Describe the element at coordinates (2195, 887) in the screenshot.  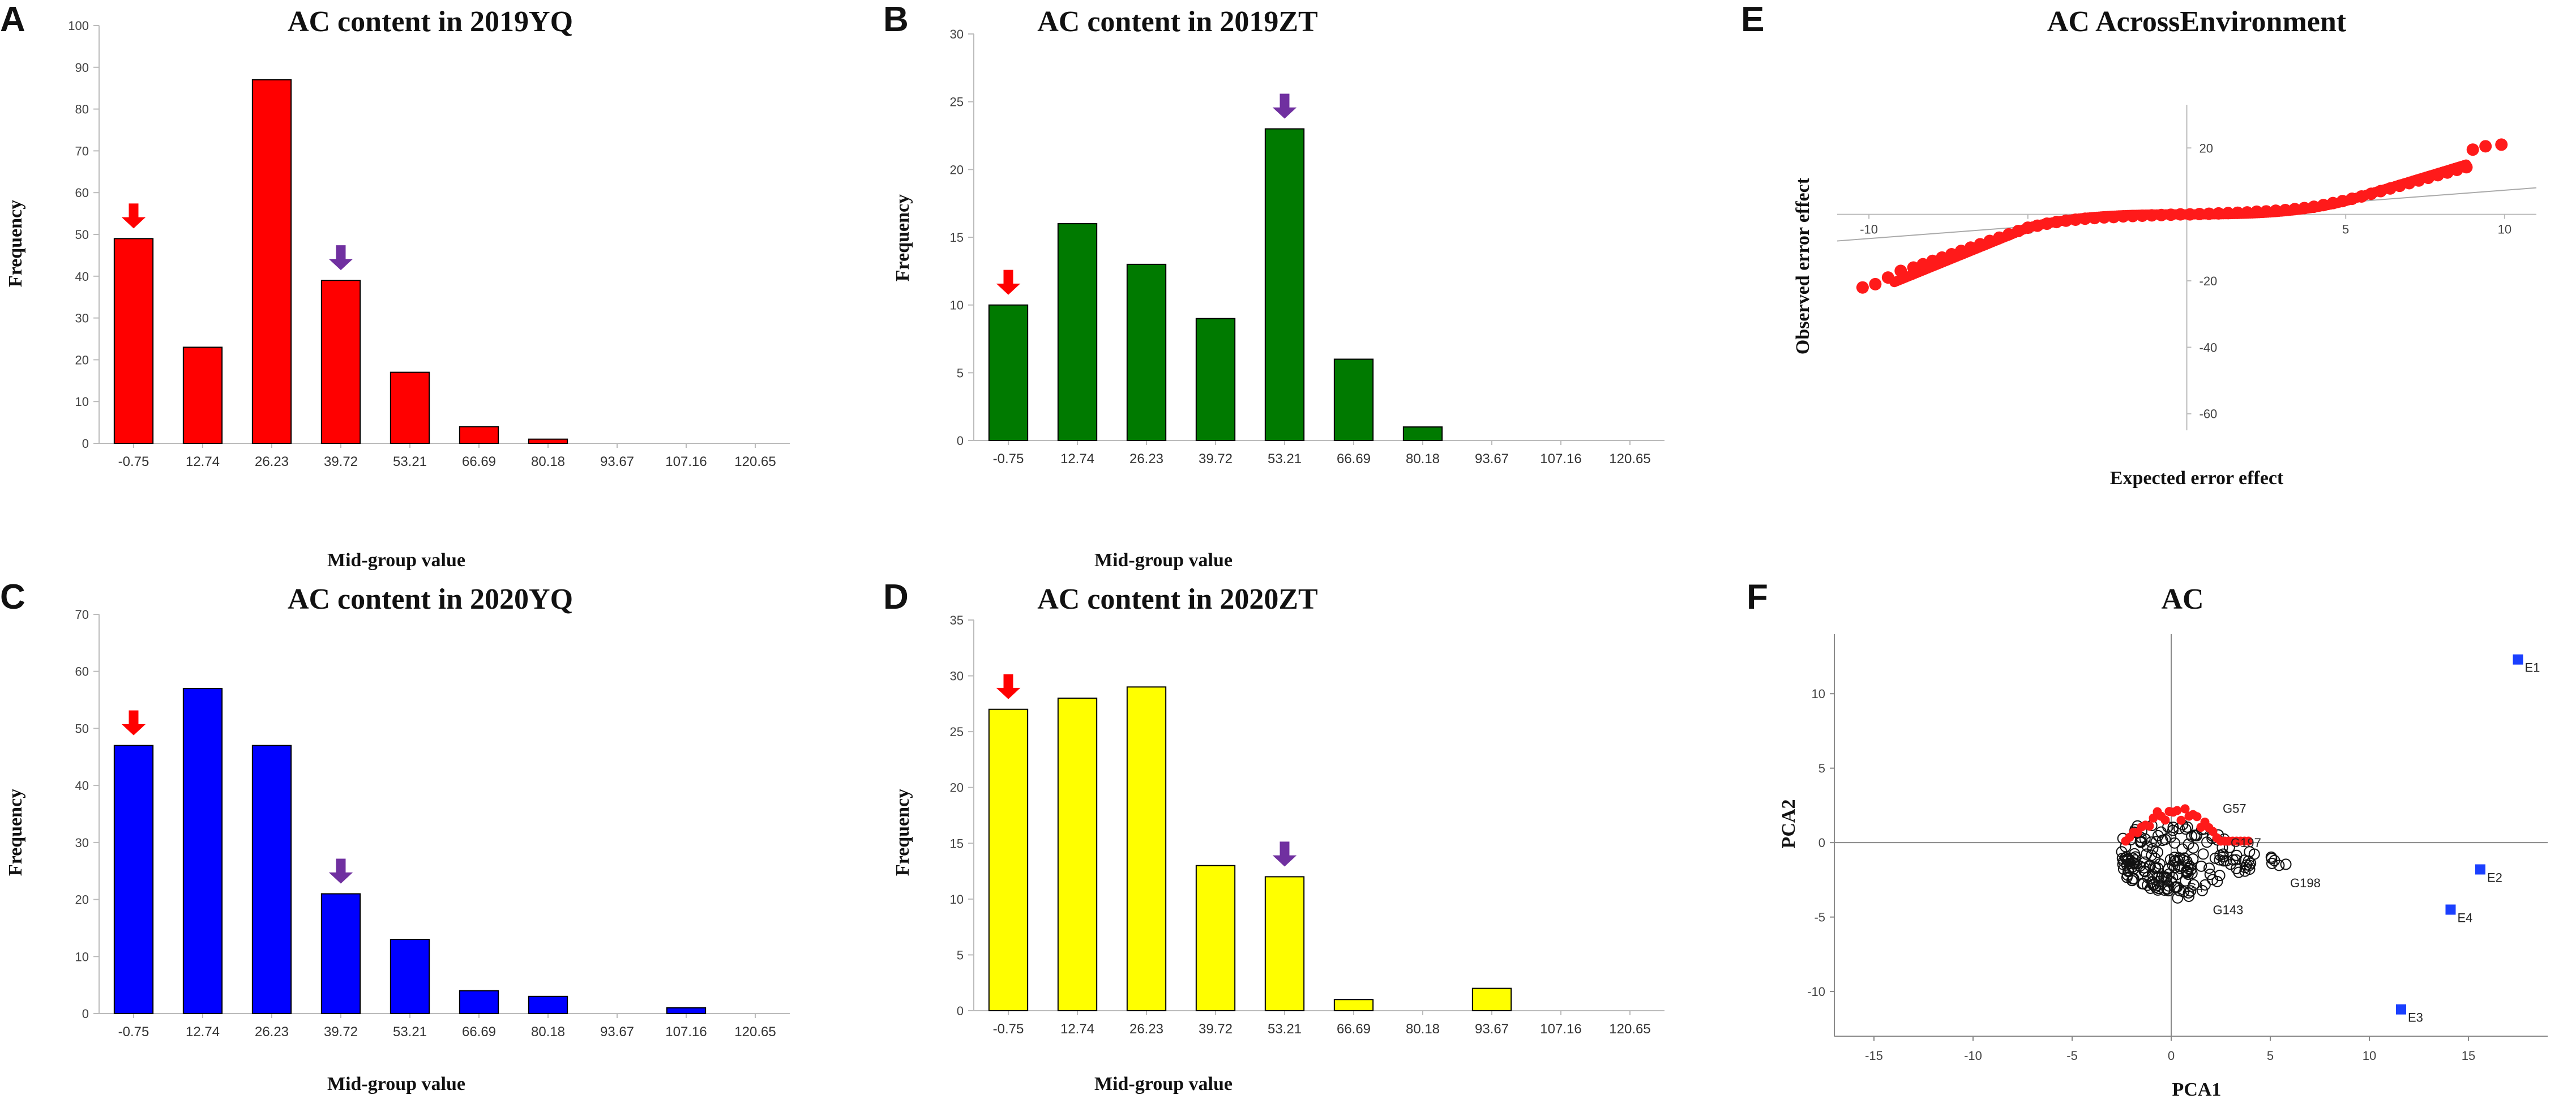
I see `genotype-label: G4` at that location.